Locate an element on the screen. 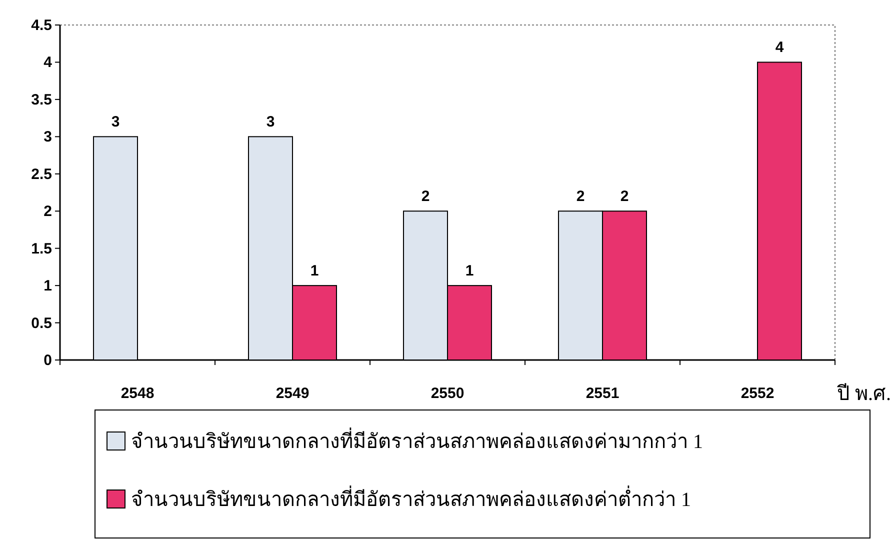  y-tick-label: 3 is located at coordinates (48, 137).